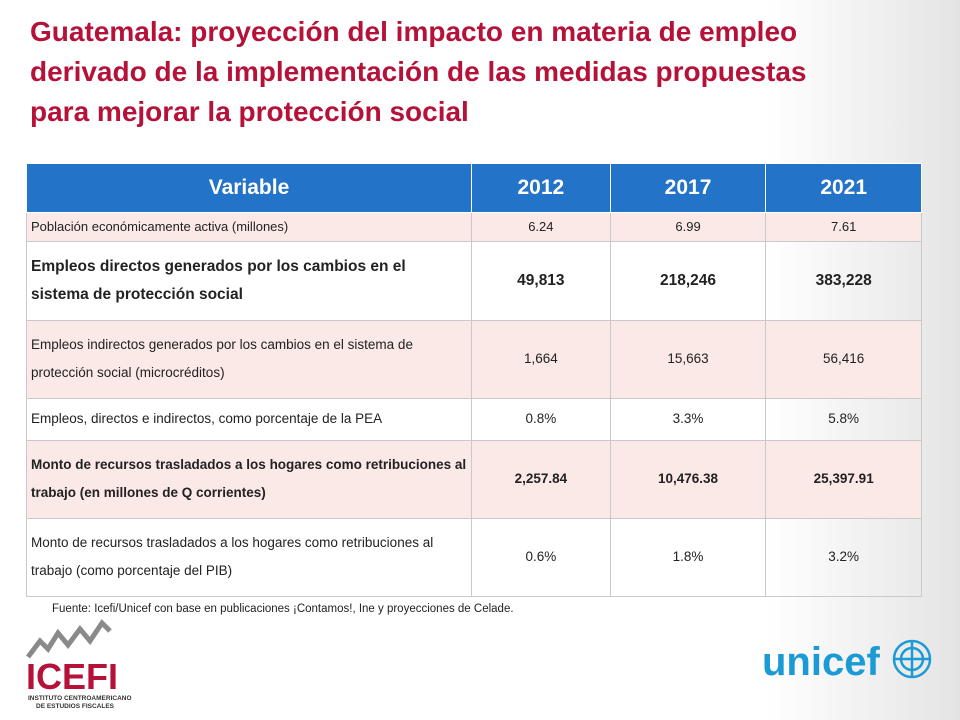 The height and width of the screenshot is (720, 960). What do you see at coordinates (688, 557) in the screenshot?
I see `value-cell: 1.8%` at bounding box center [688, 557].